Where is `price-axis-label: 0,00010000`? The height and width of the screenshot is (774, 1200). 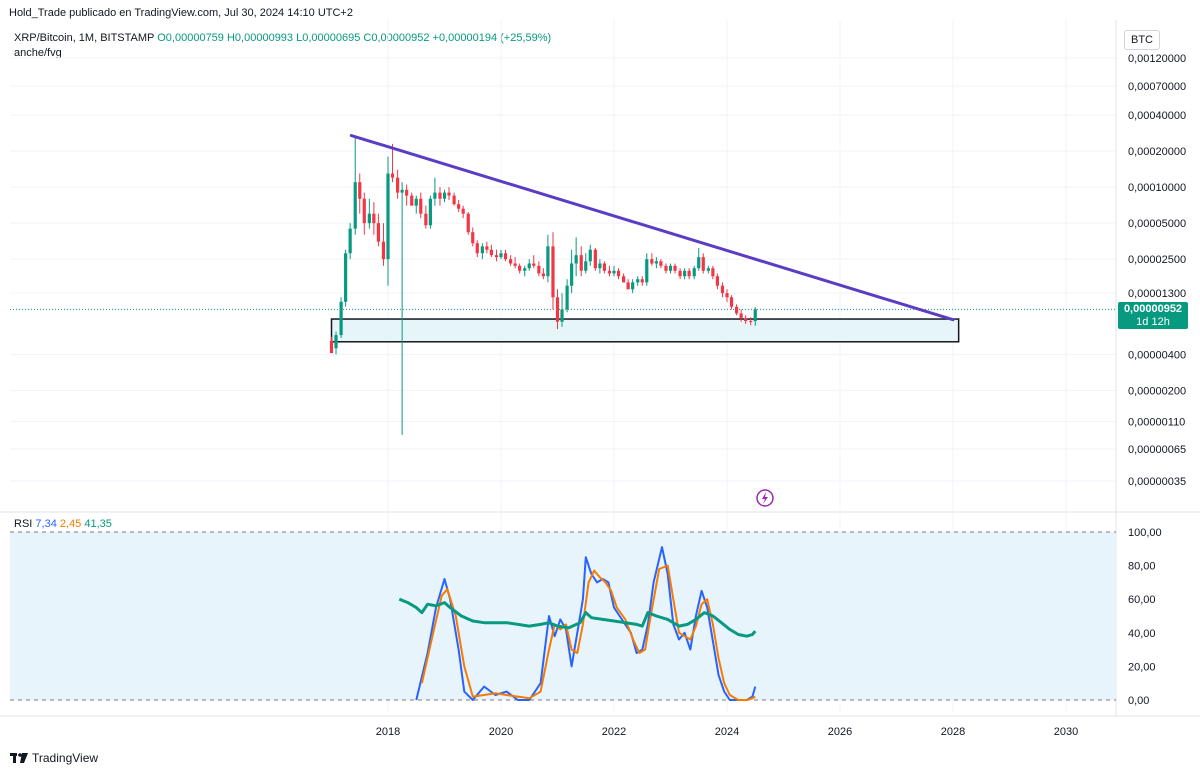
price-axis-label: 0,00010000 is located at coordinates (1157, 188).